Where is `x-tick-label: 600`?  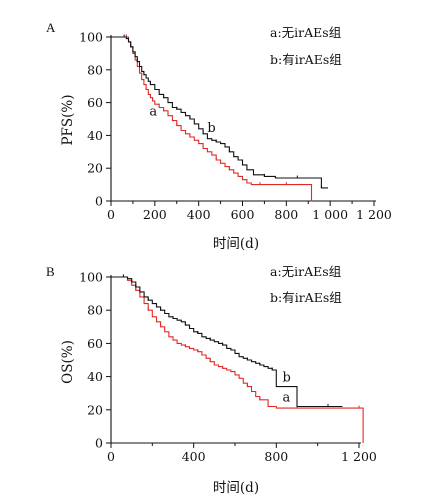 x-tick-label: 600 is located at coordinates (243, 214).